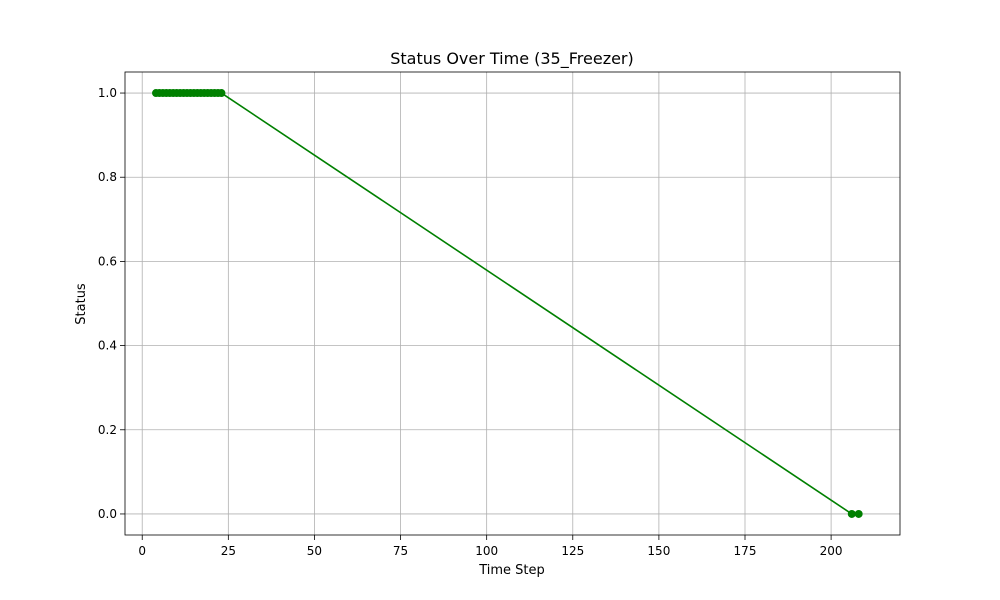 Image resolution: width=1000 pixels, height=600 pixels. What do you see at coordinates (512, 59) in the screenshot?
I see `chart-title: Status Over Time (35_Freezer)` at bounding box center [512, 59].